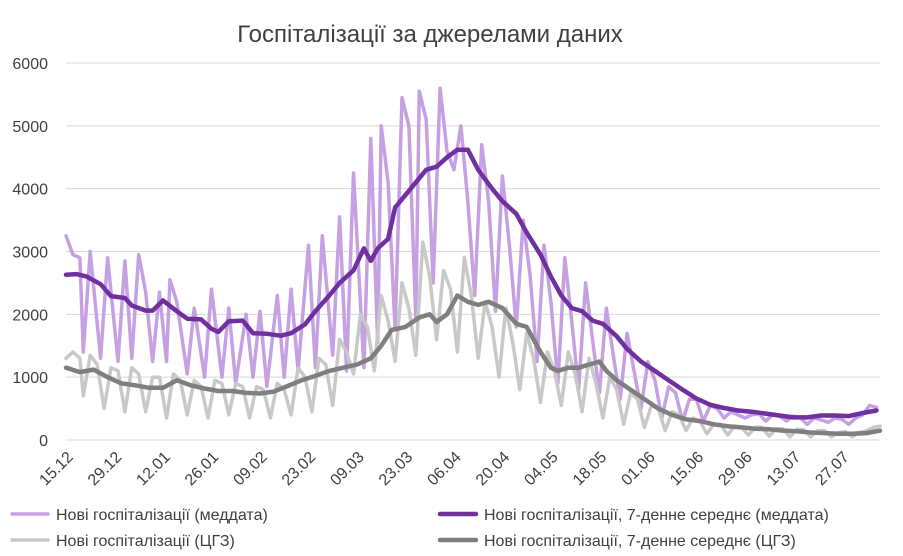 This screenshot has width=903, height=556. What do you see at coordinates (162, 515) in the screenshot?
I see `legend-label: Нові госпіталізації (меддата)` at bounding box center [162, 515].